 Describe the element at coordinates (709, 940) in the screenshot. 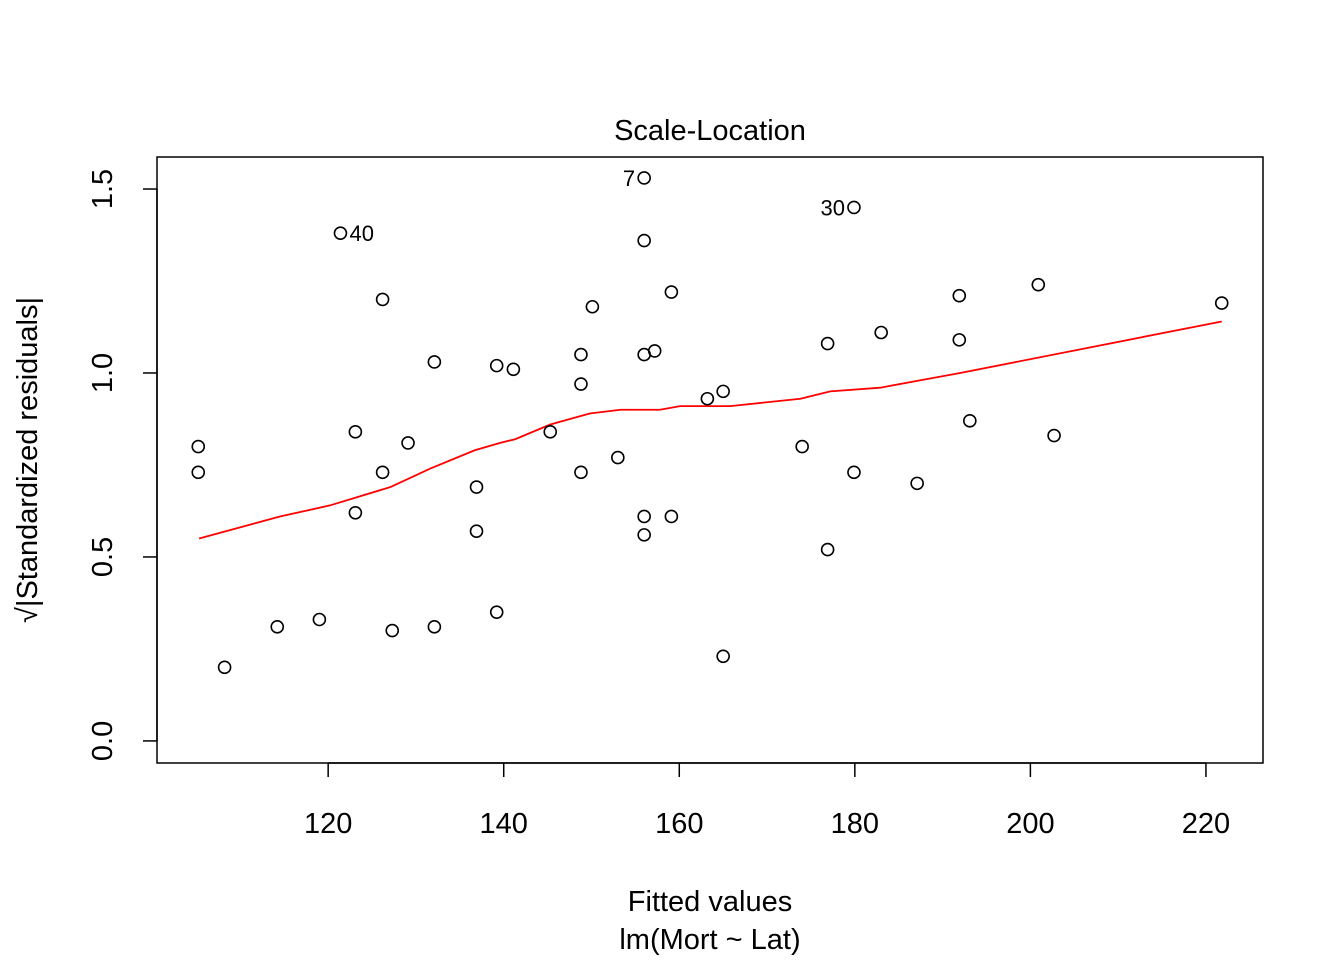

I see `chart-subtitle: lm(Mort ~ Lat)` at that location.